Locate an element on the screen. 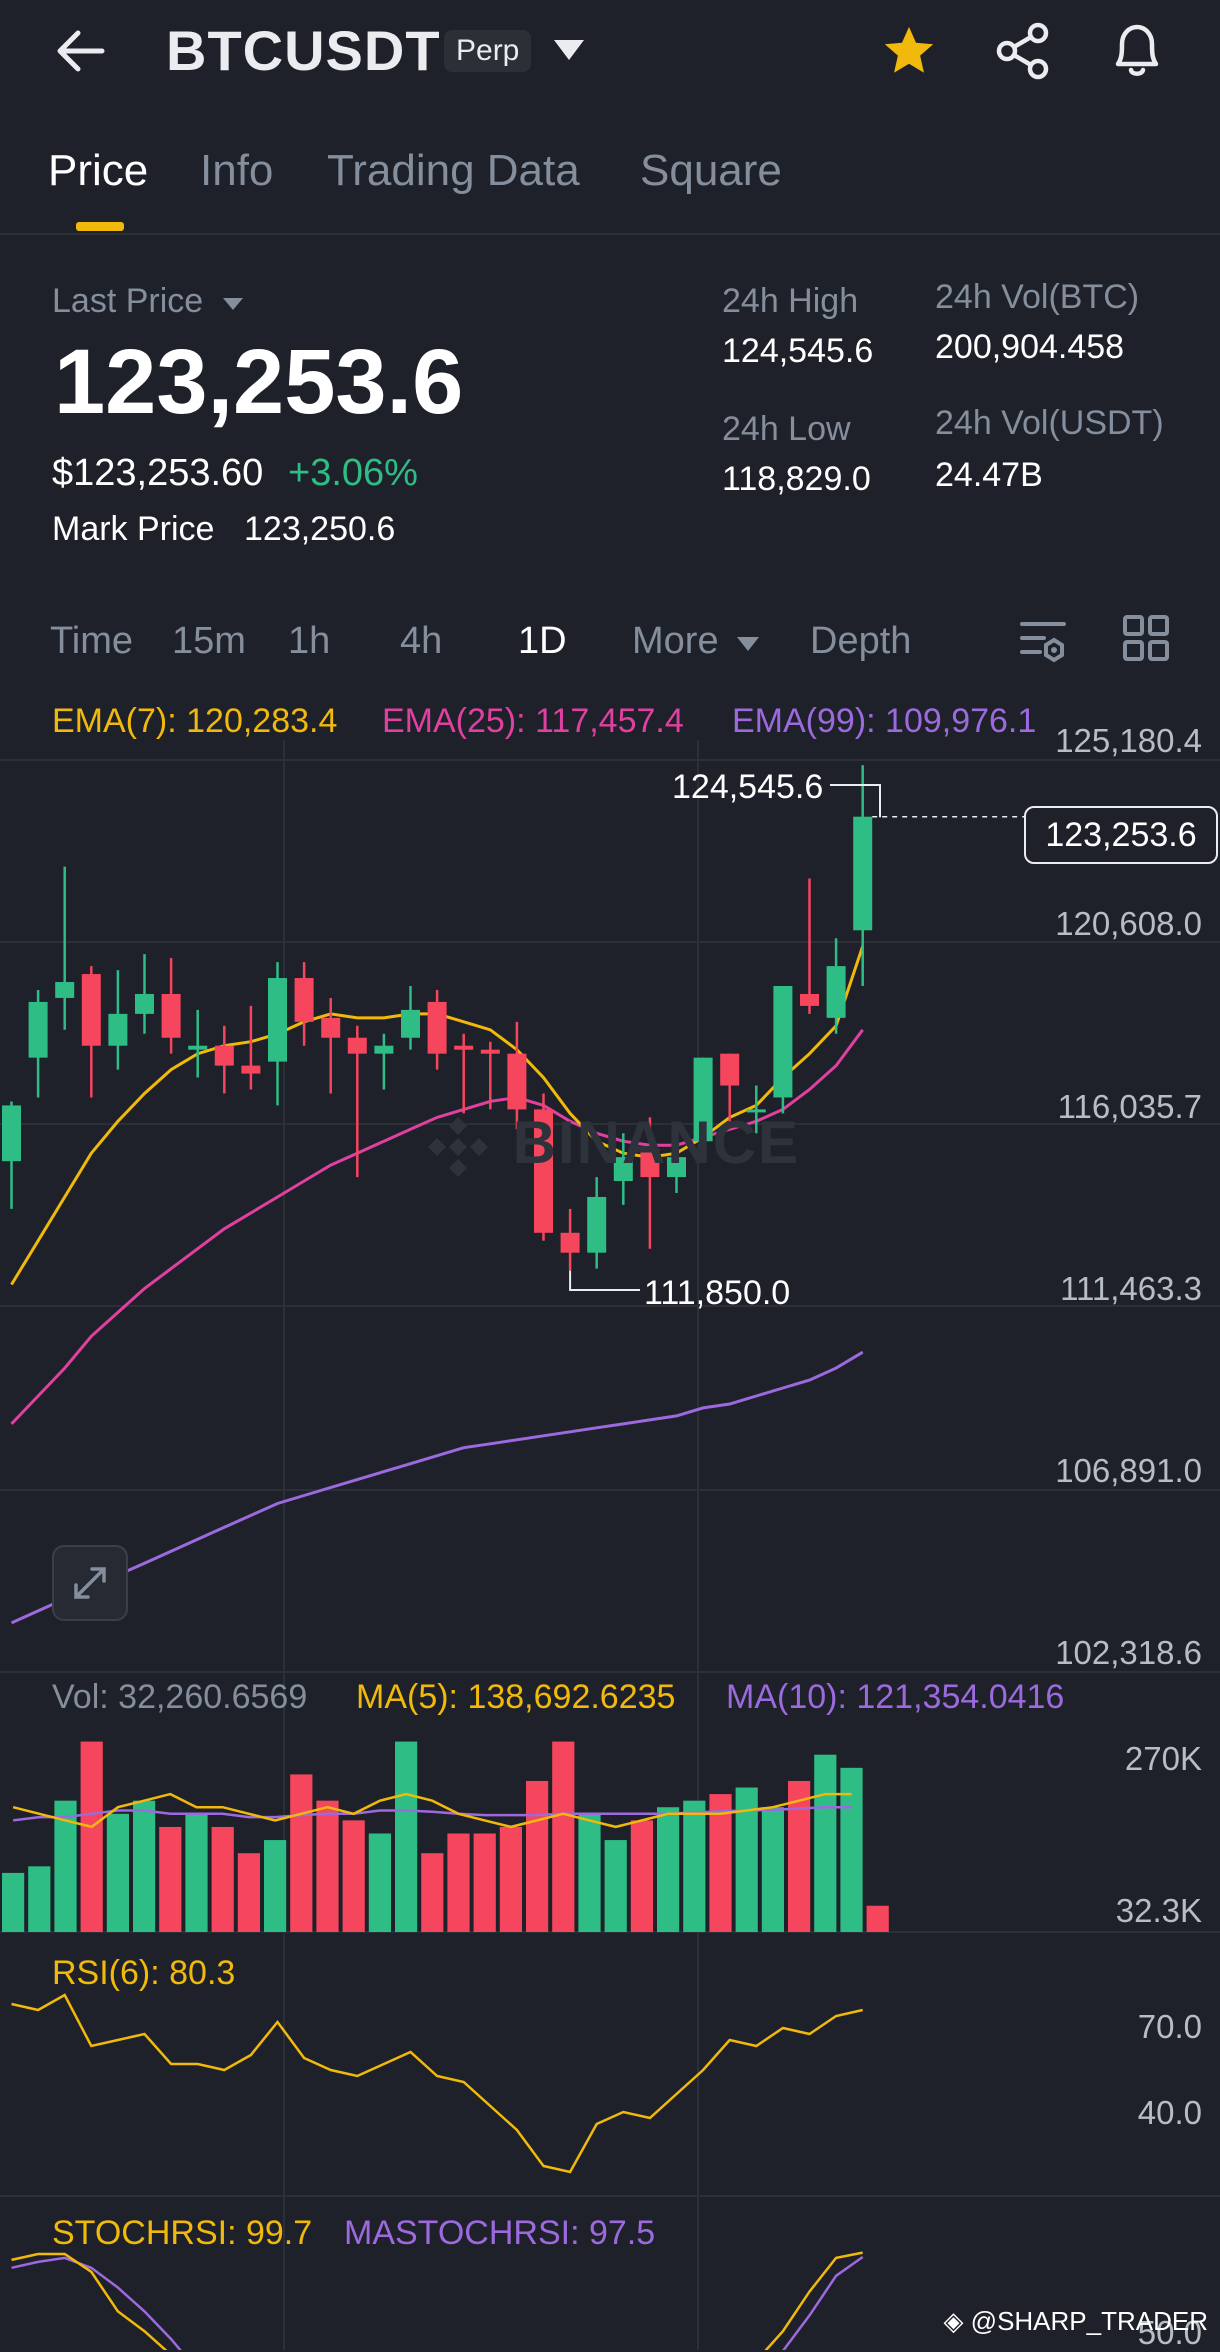 This screenshot has width=1220, height=2352. high-annotation: 124,545.6 is located at coordinates (748, 787).